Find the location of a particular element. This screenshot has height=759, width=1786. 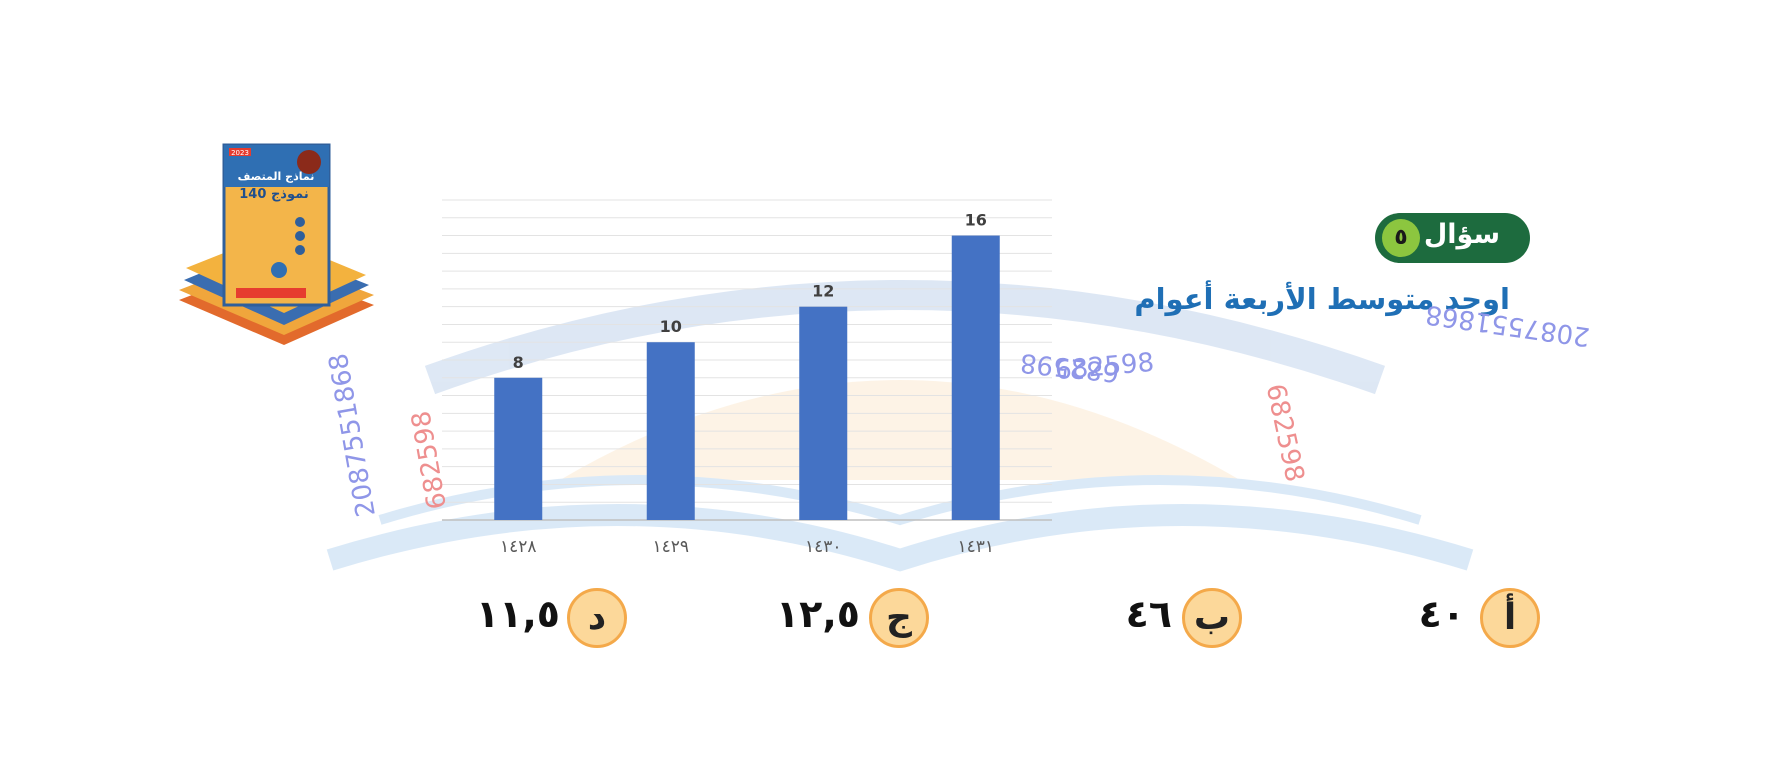

data-label-2: 12 is located at coordinates (823, 291).